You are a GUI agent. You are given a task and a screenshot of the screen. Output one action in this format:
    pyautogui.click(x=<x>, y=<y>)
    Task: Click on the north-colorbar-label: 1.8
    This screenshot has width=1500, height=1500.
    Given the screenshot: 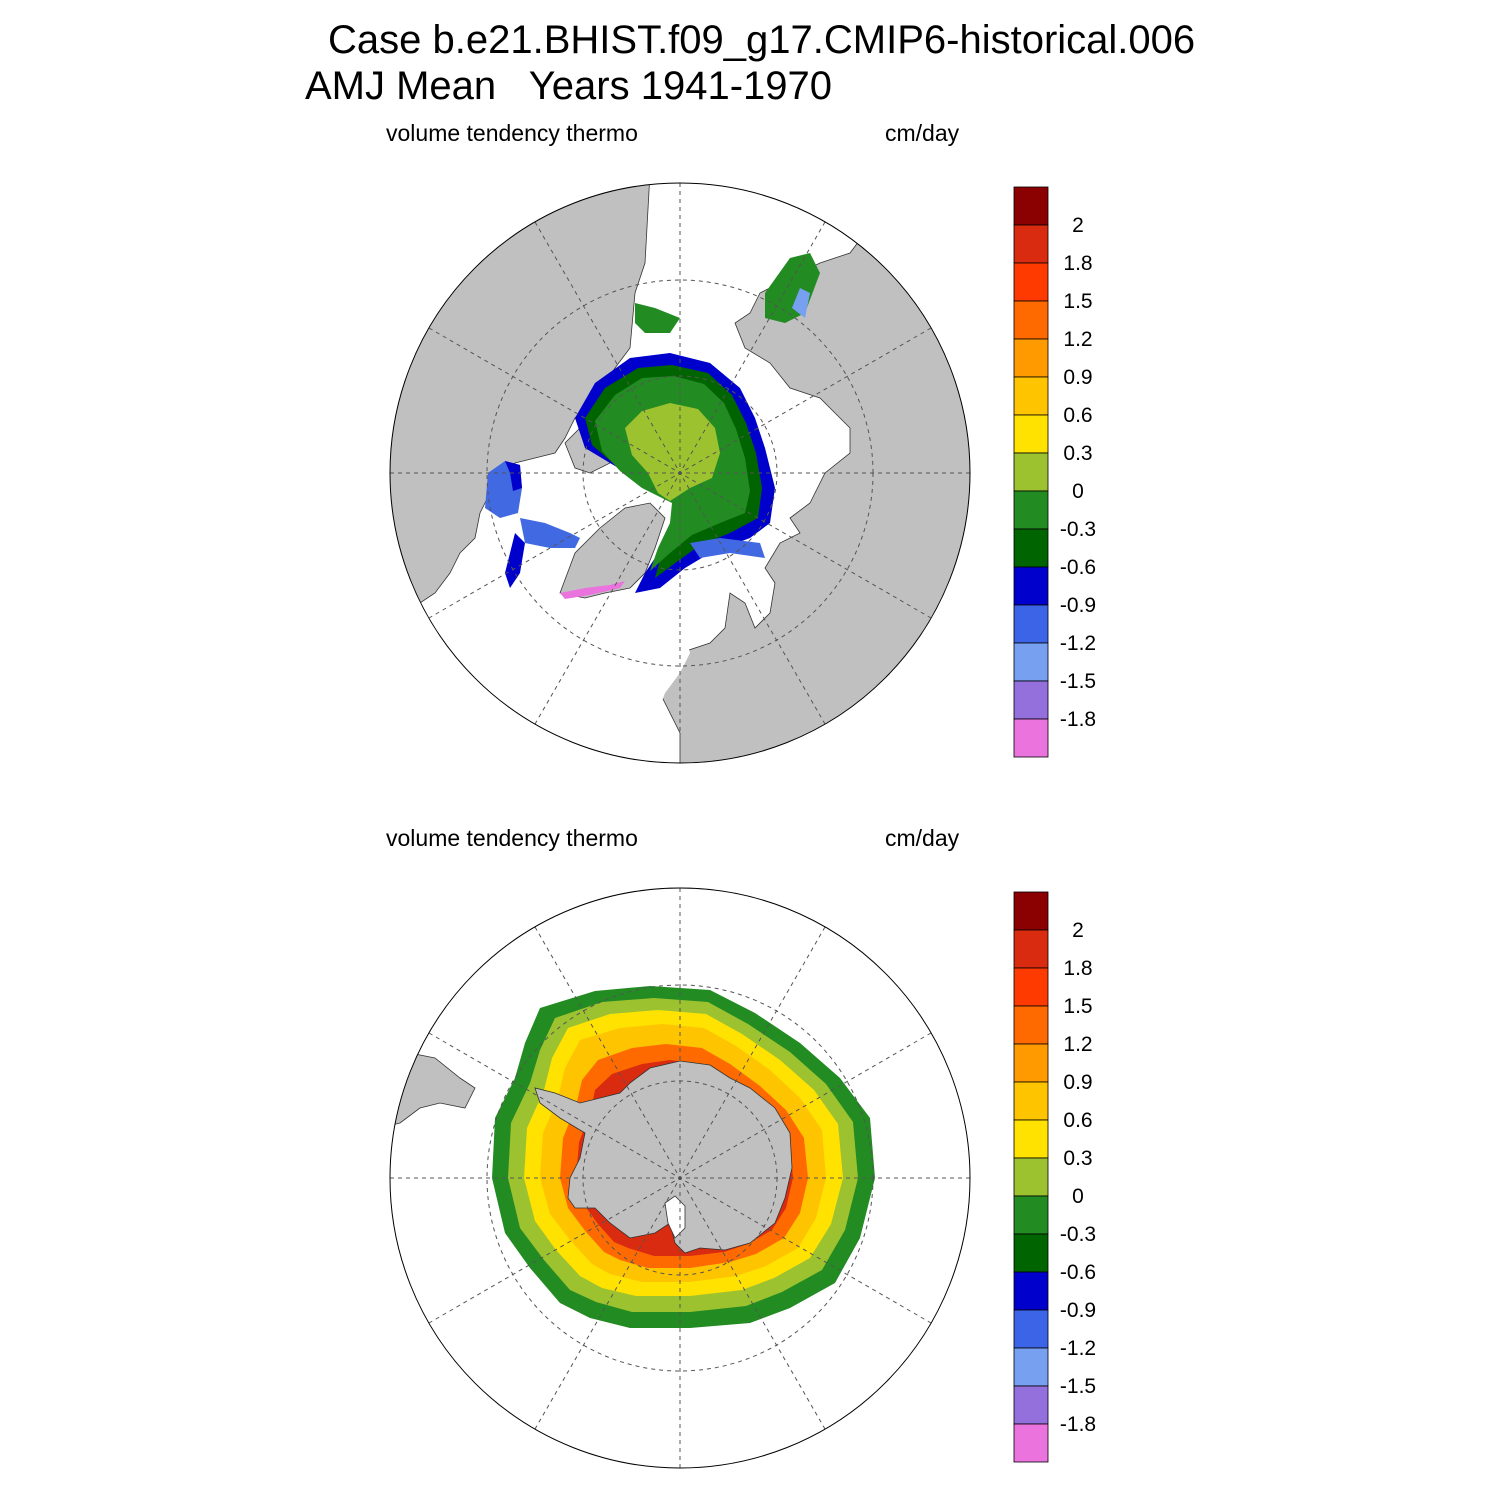 What is the action you would take?
    pyautogui.click(x=1077, y=263)
    